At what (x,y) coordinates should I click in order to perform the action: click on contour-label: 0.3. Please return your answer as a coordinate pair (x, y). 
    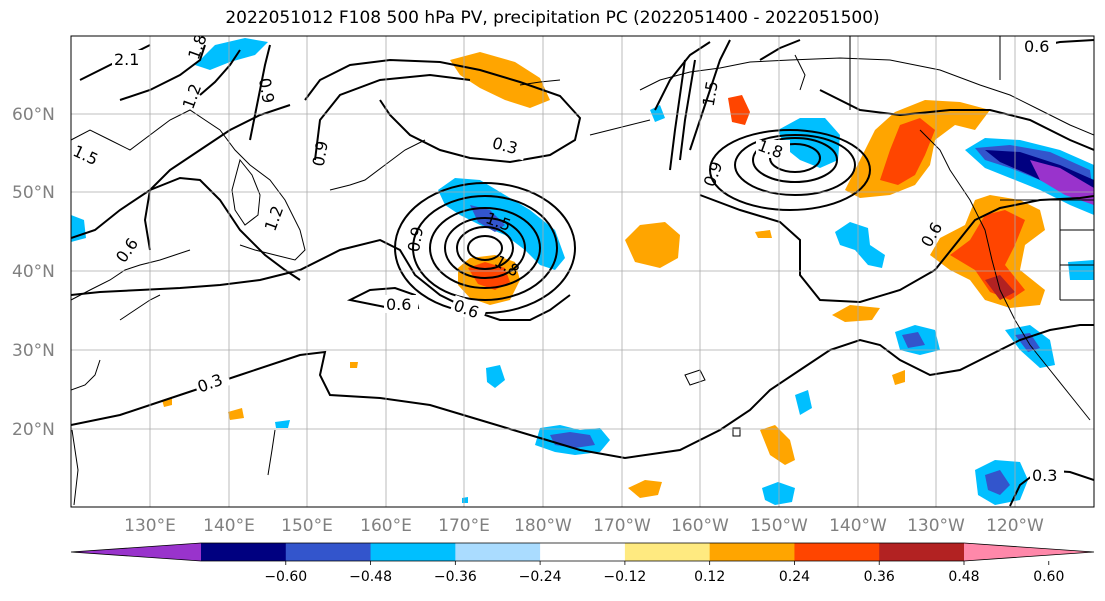
    Looking at the image, I should click on (1044, 475).